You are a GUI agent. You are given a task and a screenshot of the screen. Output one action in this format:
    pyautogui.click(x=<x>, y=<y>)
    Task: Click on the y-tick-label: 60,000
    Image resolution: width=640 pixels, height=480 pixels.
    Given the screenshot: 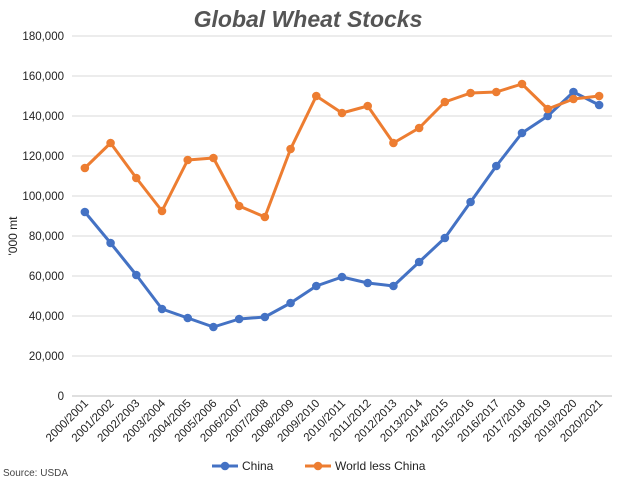 What is the action you would take?
    pyautogui.click(x=46, y=277)
    